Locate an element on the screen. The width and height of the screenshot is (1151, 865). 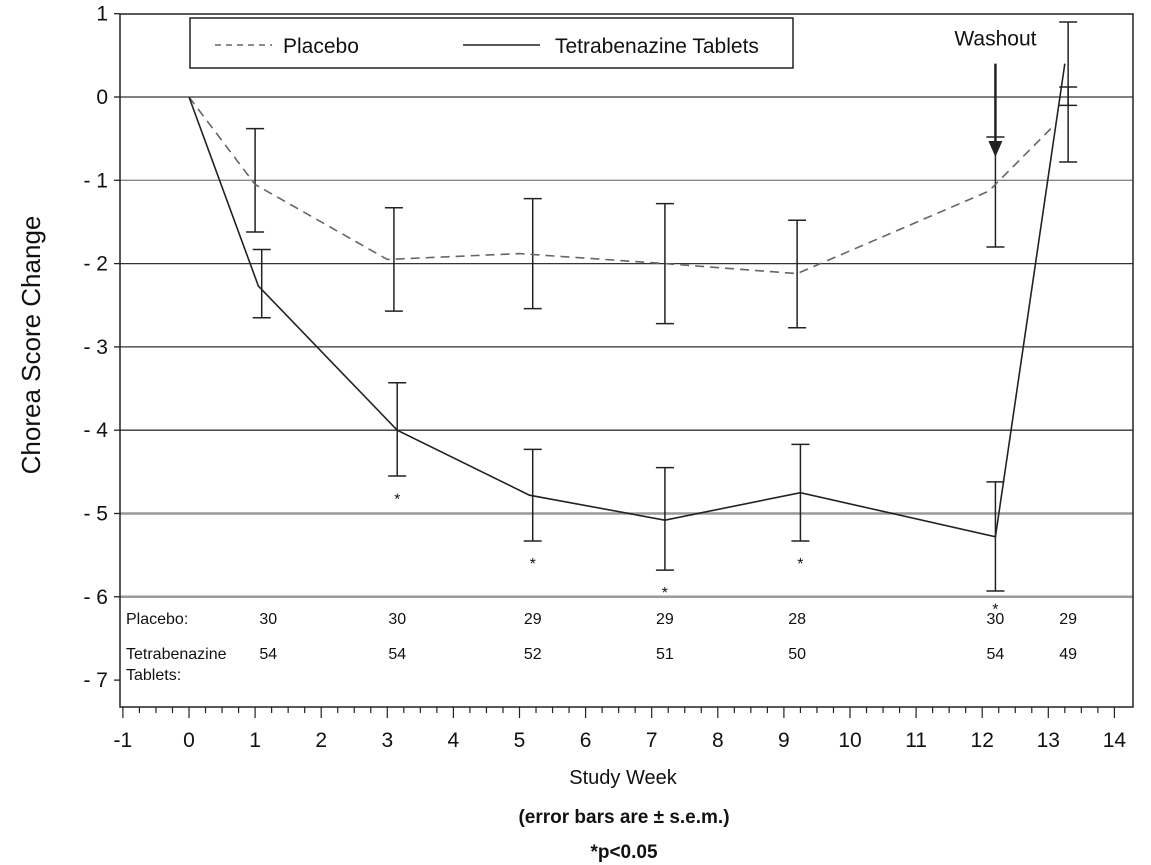
placebo-n-value: 28 is located at coordinates (797, 619).